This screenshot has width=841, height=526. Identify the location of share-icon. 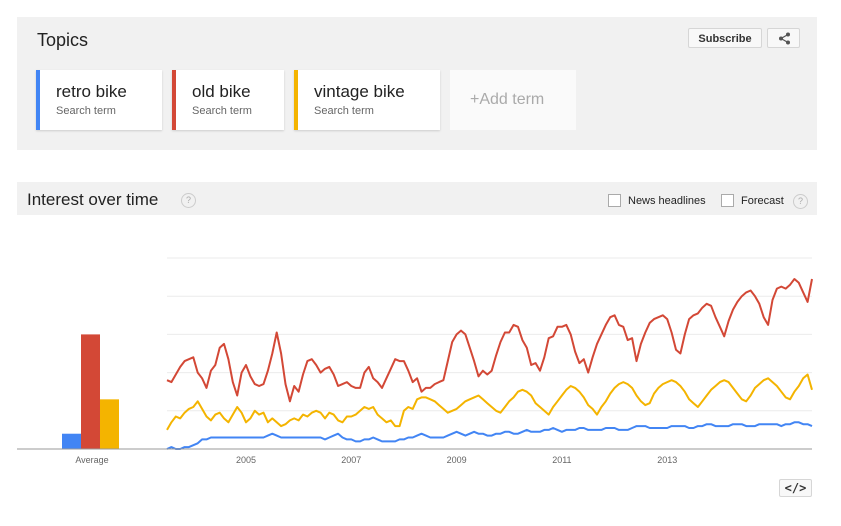
(784, 38).